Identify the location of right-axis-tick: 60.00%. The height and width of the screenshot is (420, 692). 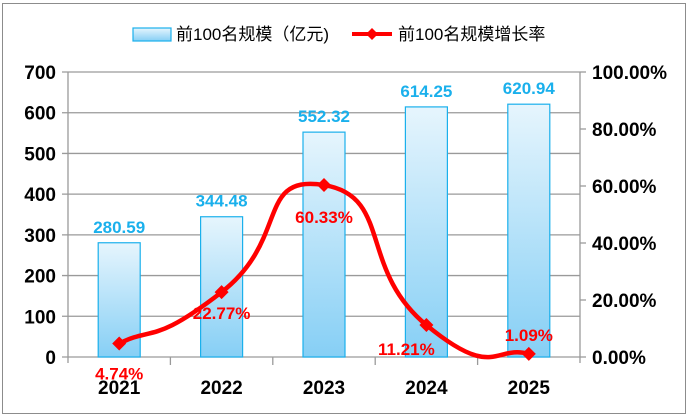
(624, 187).